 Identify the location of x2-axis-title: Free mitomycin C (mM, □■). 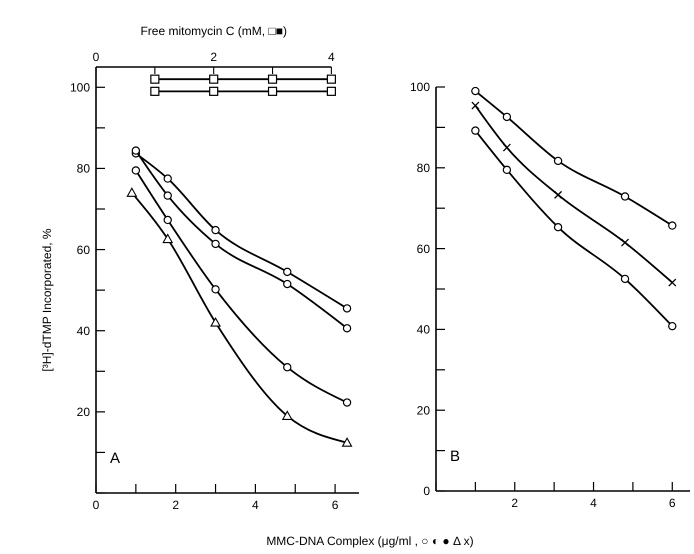
(213, 31).